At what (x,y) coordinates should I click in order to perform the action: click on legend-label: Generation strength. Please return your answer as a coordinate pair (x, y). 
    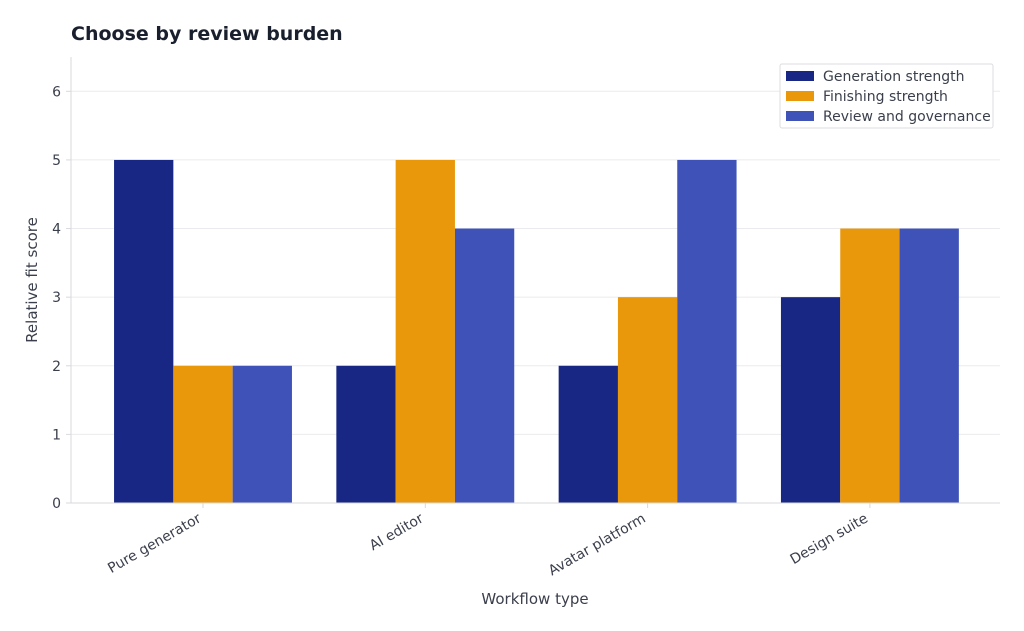
    Looking at the image, I should click on (894, 77).